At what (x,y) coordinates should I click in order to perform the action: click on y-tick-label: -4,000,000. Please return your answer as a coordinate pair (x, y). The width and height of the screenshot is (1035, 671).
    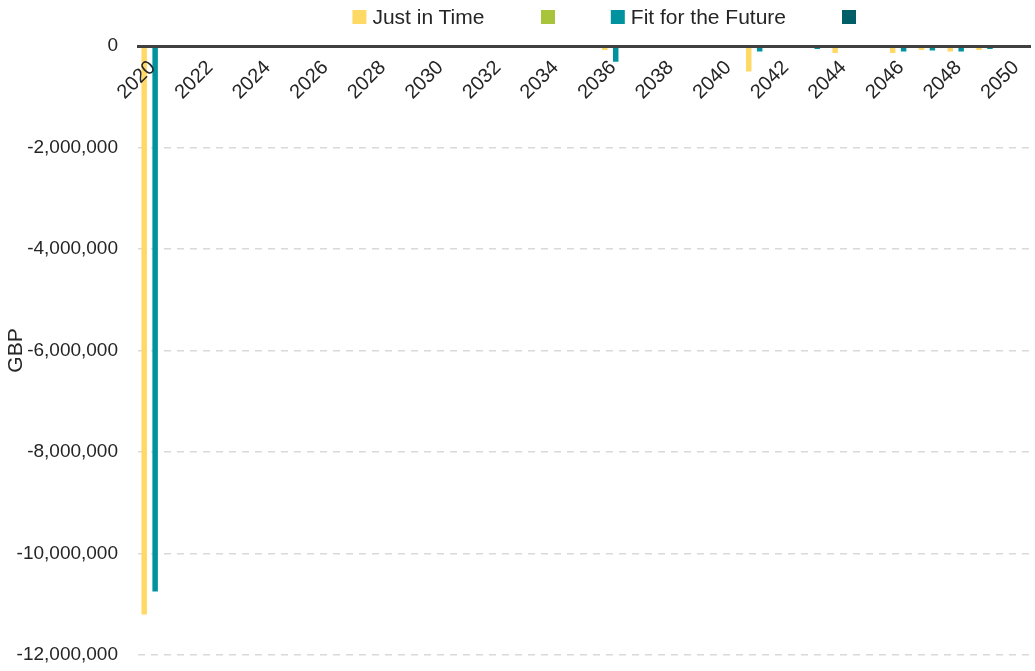
    Looking at the image, I should click on (72, 248).